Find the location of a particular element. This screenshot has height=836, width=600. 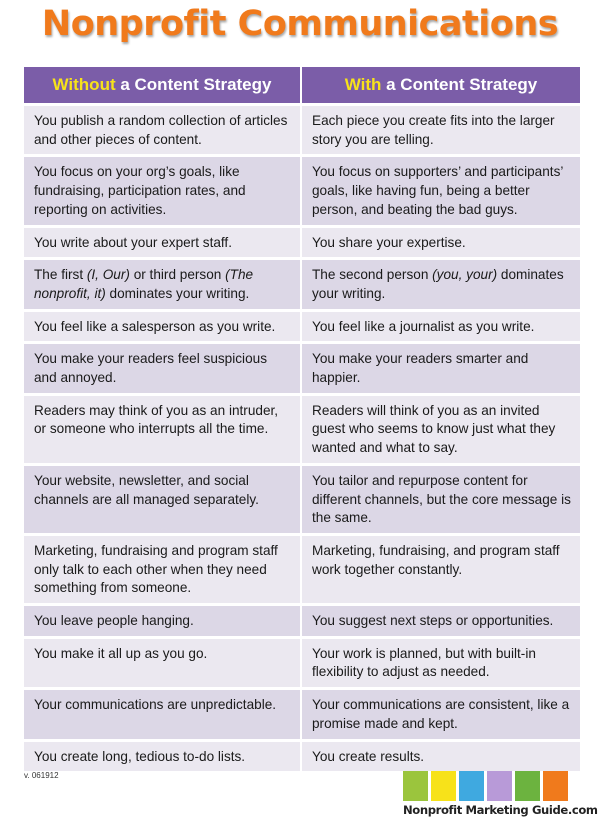

logo-text: Nonprofit Marketing Guide.com is located at coordinates (500, 810).